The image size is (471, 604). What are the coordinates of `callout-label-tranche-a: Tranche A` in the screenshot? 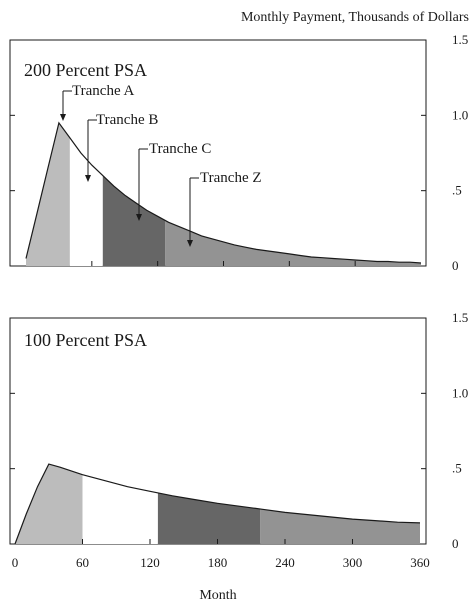 It's located at (103, 91).